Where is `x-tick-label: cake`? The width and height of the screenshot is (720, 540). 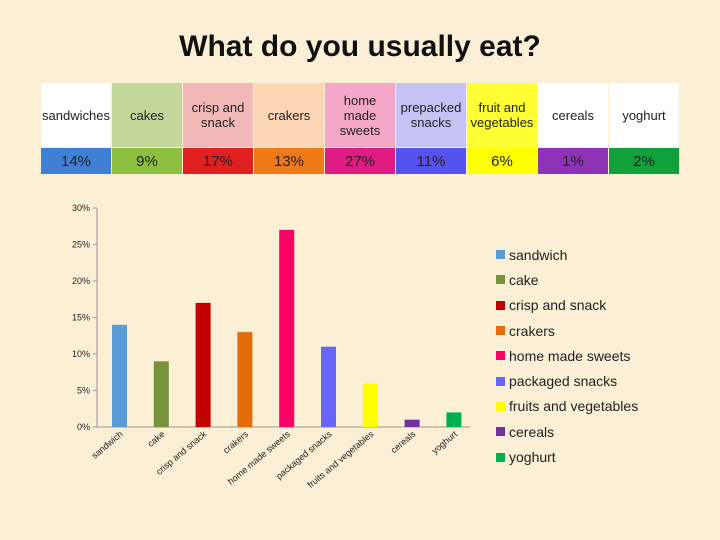 x-tick-label: cake is located at coordinates (156, 439).